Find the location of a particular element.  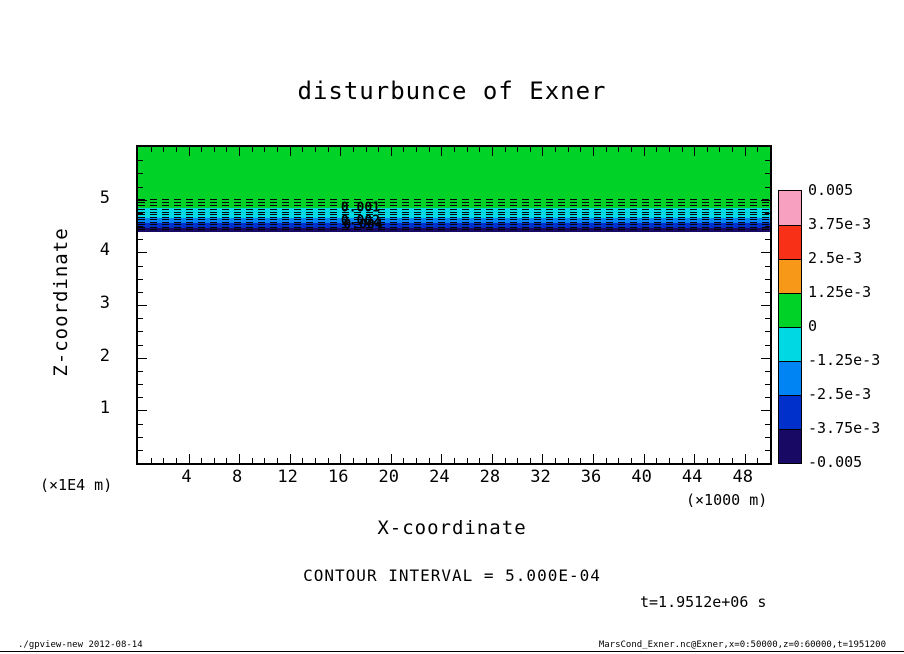

x-tick-label: 20 is located at coordinates (389, 477).